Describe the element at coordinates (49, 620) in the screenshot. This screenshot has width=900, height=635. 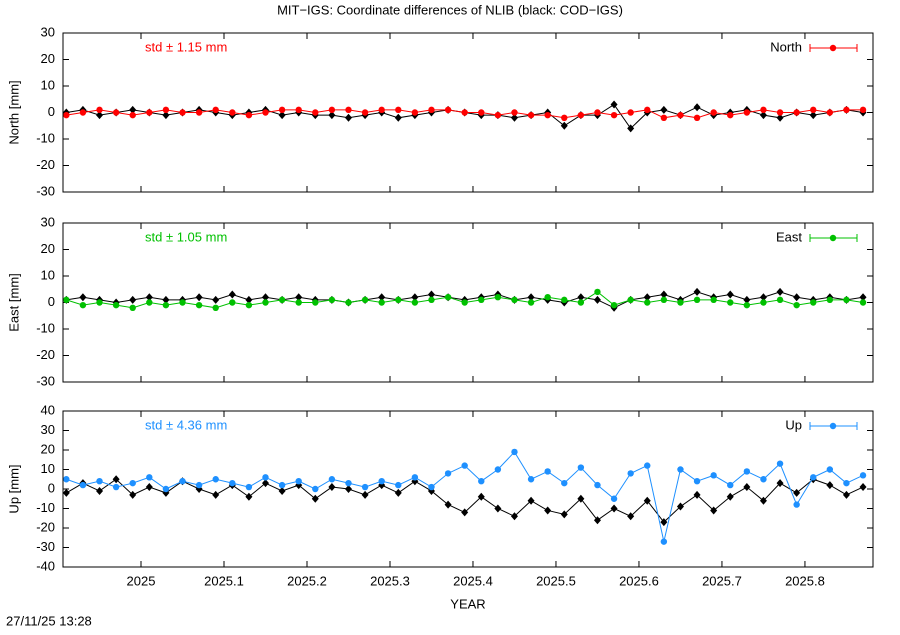
I see `timestamp: 27/11/25 13:28` at that location.